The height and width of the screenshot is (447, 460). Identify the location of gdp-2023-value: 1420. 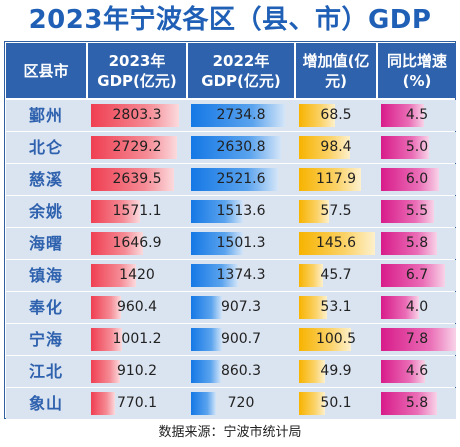
(137, 275).